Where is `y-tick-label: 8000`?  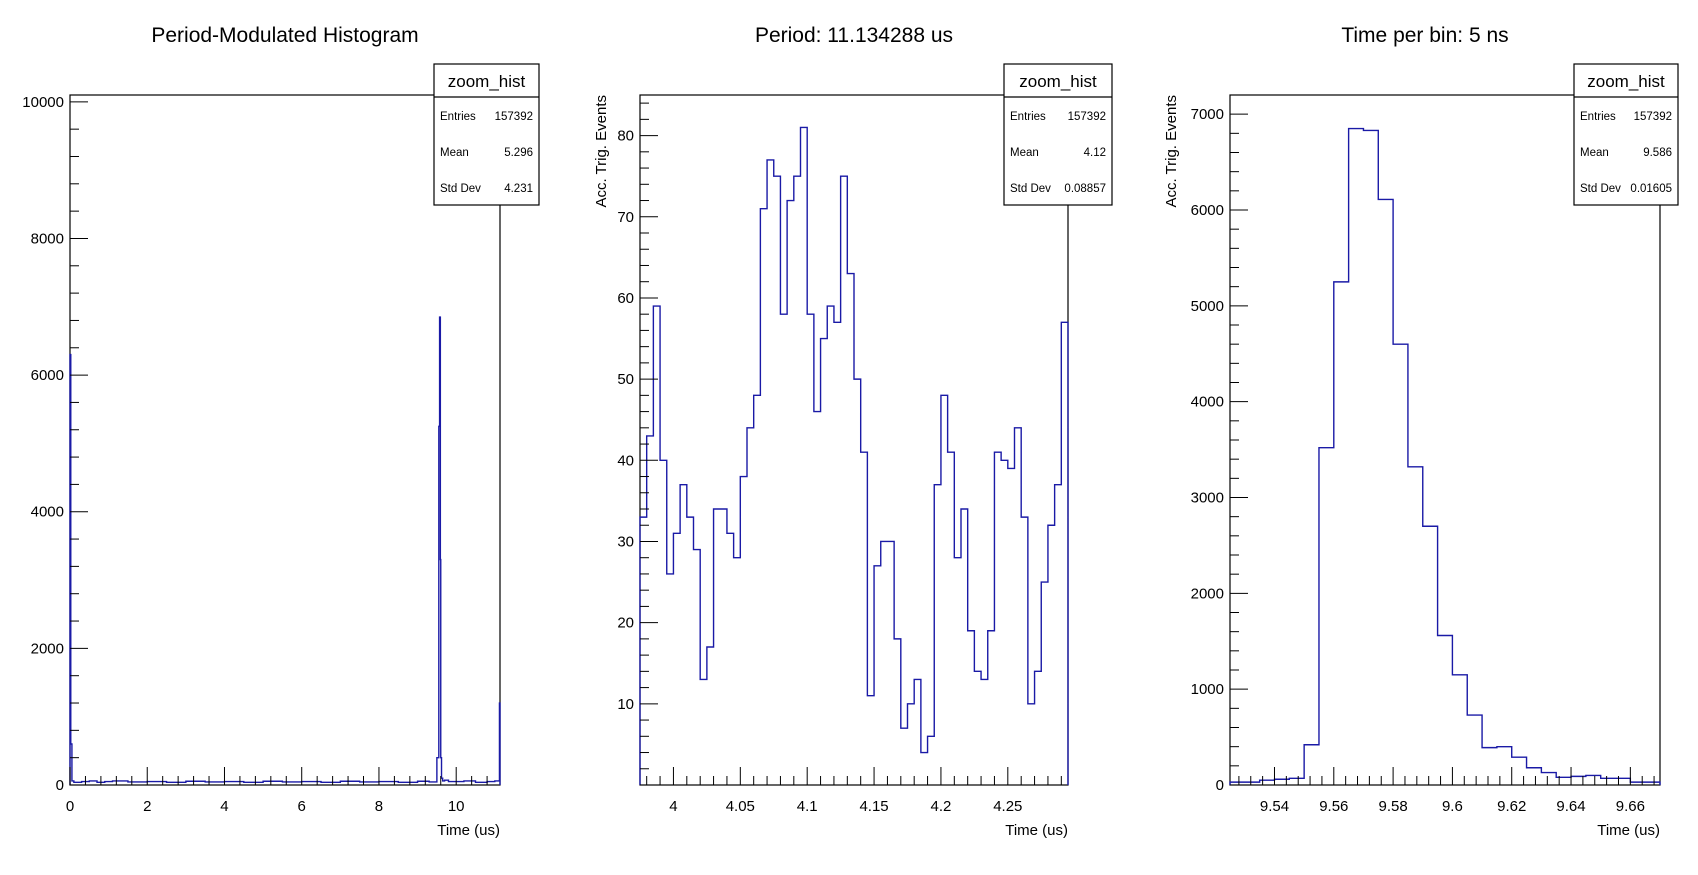 y-tick-label: 8000 is located at coordinates (47, 238).